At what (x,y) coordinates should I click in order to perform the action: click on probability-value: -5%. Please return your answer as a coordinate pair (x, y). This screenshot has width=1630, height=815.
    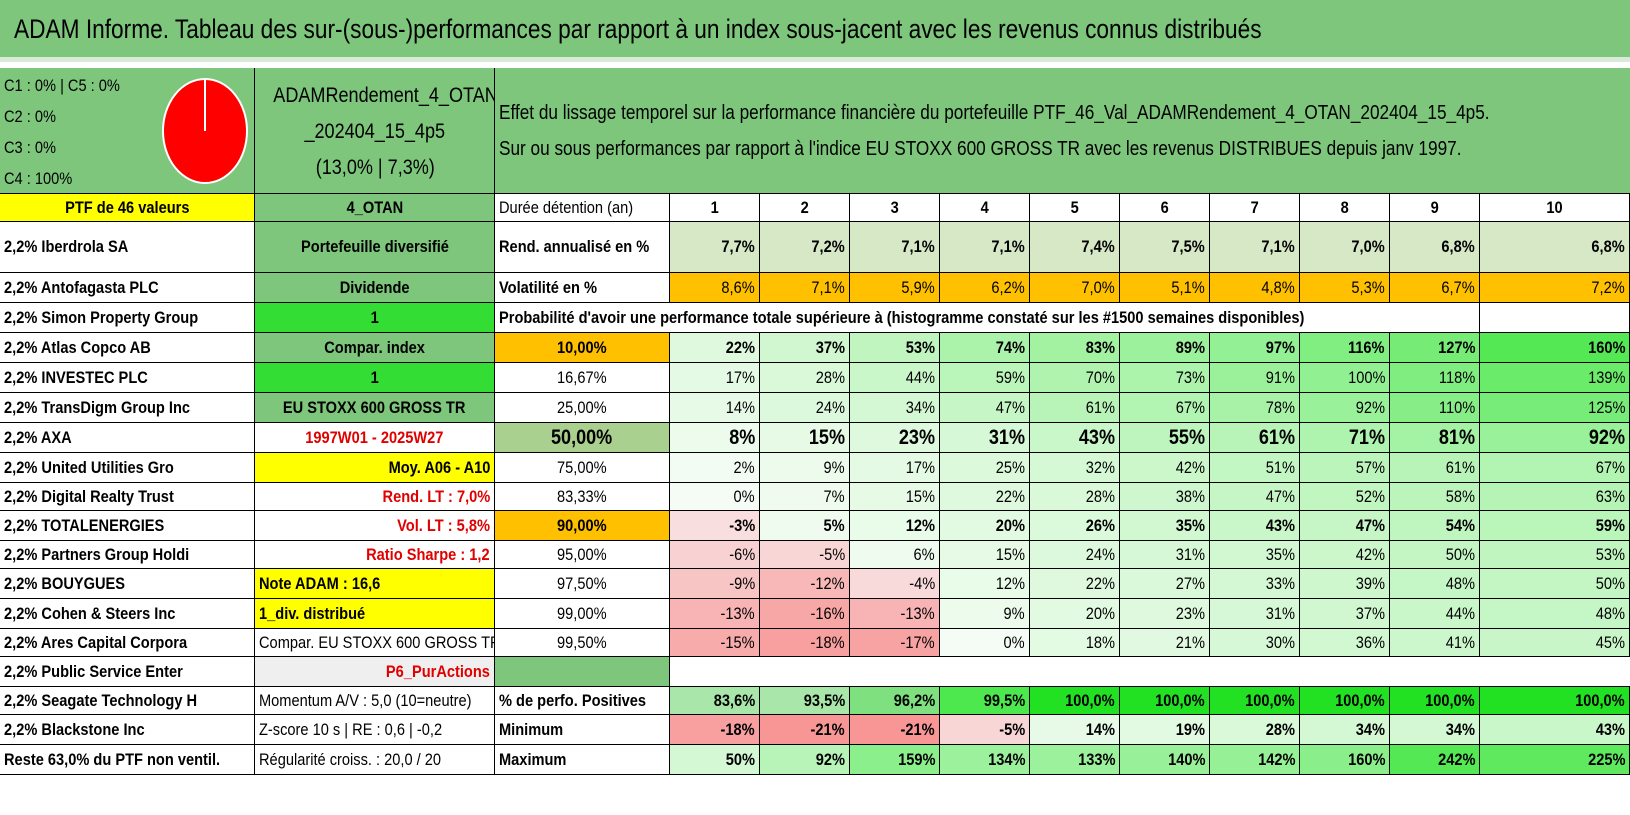
    Looking at the image, I should click on (805, 555).